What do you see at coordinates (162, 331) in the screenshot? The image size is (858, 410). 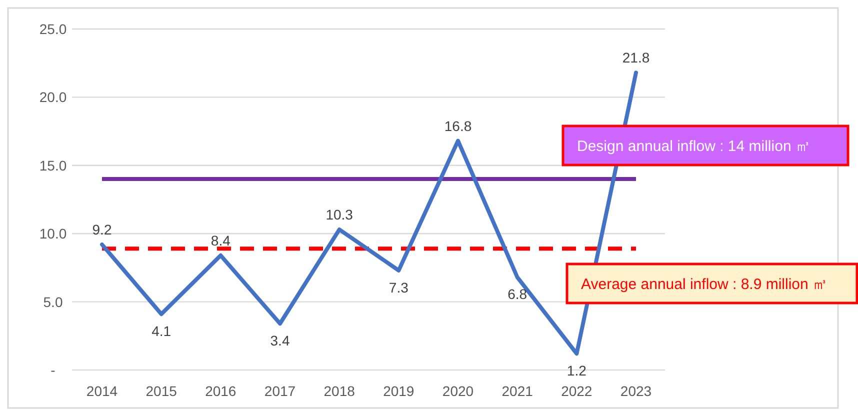 I see `data-label: 4.1` at bounding box center [162, 331].